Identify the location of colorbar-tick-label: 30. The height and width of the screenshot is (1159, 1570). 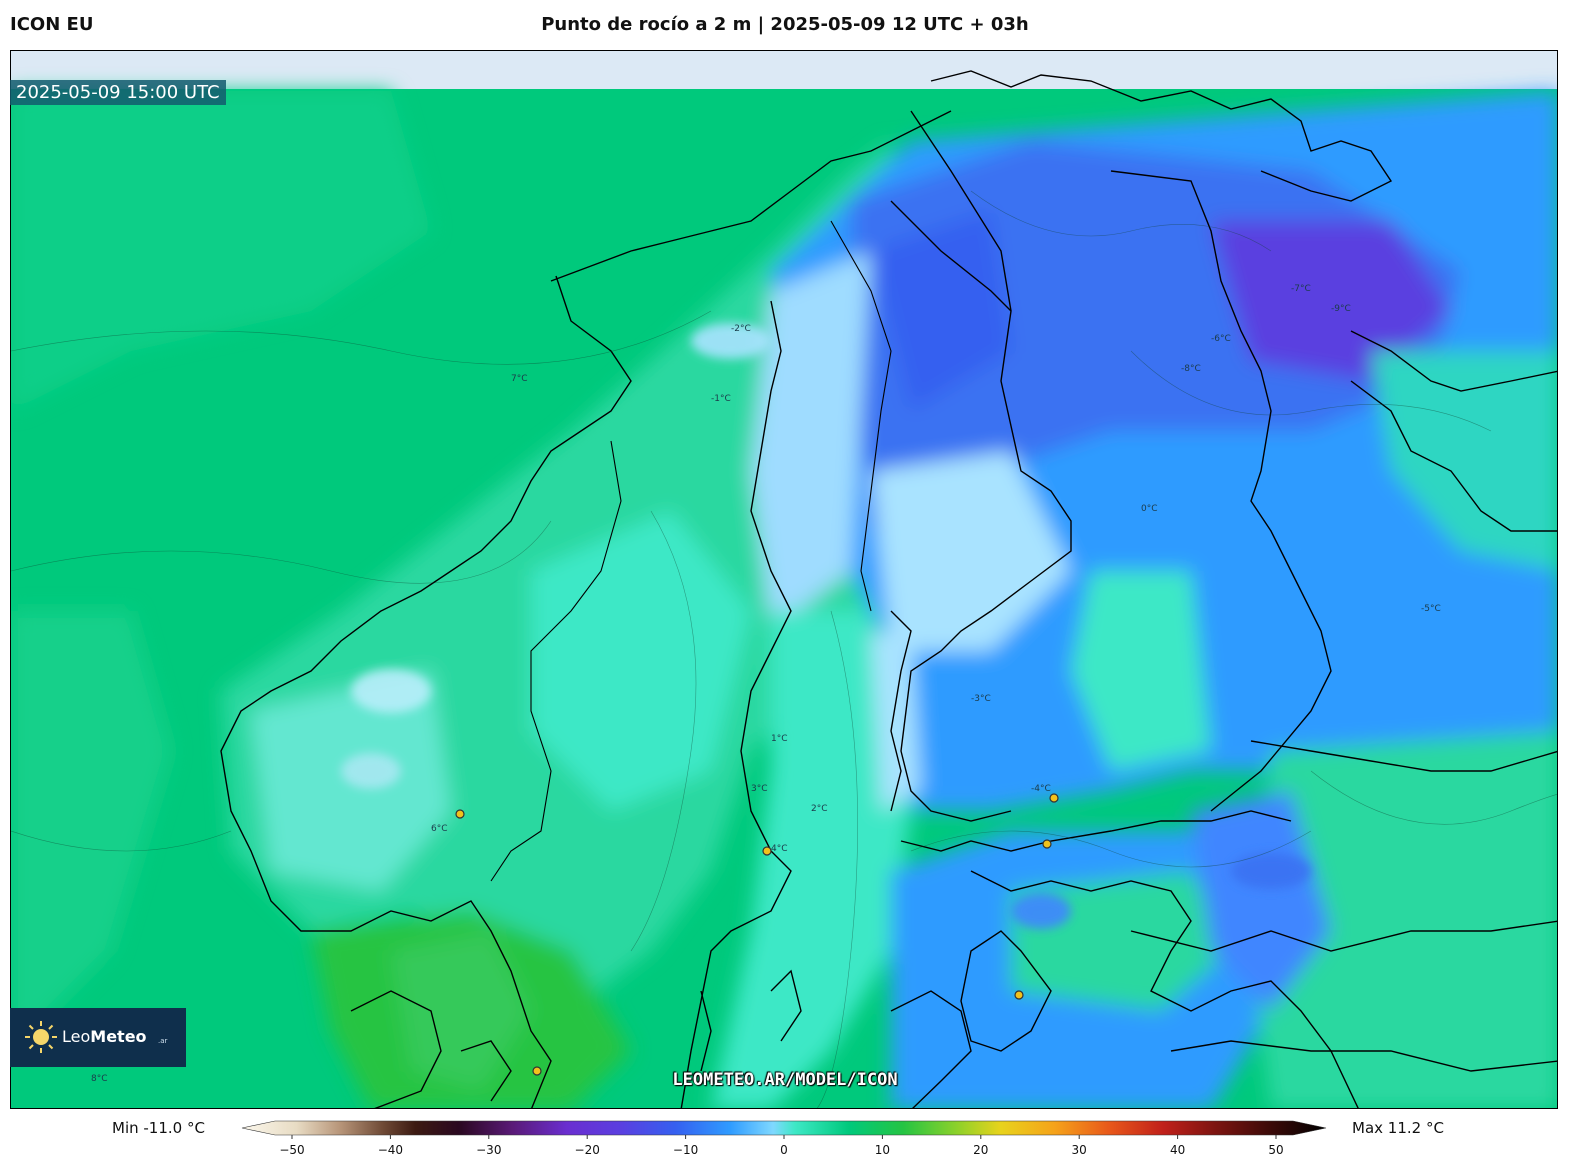
(1079, 1150).